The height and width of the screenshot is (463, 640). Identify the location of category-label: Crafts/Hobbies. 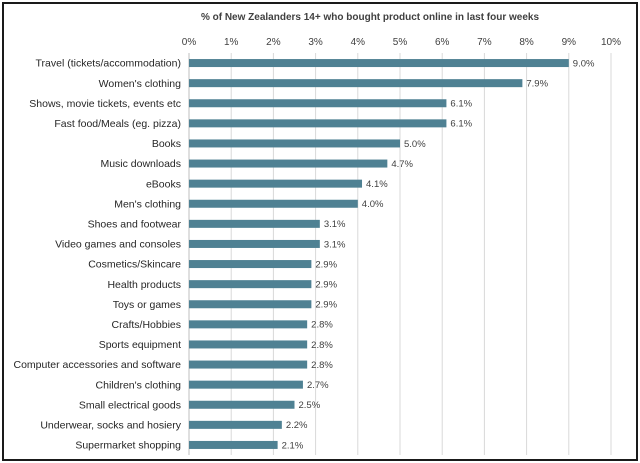
(146, 325).